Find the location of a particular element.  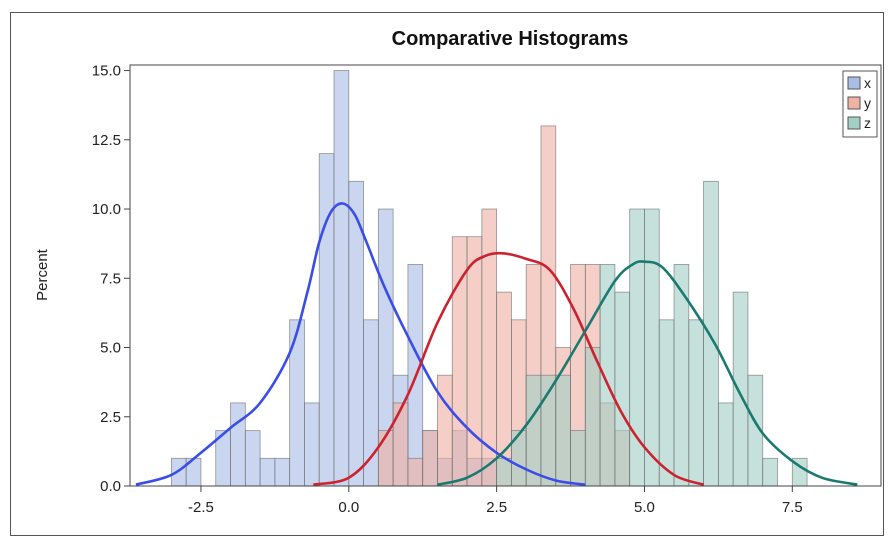

legend-label-x: x is located at coordinates (867, 83).